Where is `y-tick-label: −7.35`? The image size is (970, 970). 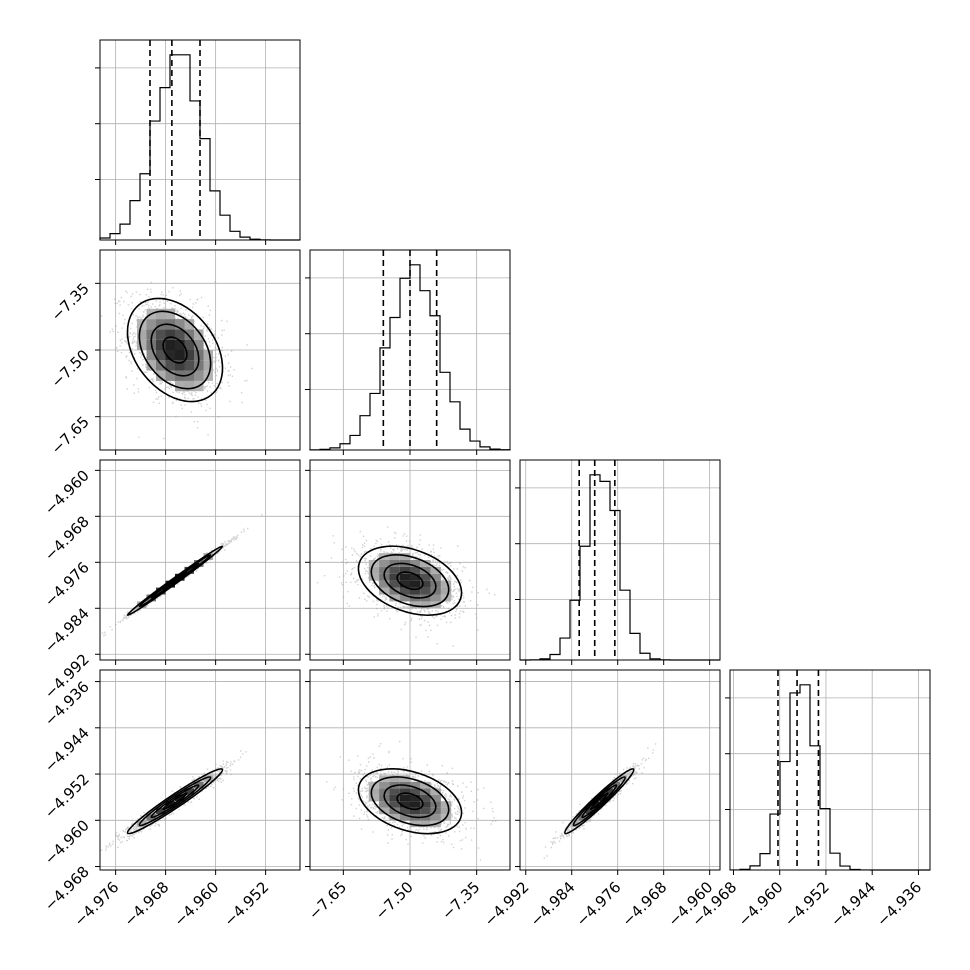
y-tick-label: −7.35 is located at coordinates (70, 301).